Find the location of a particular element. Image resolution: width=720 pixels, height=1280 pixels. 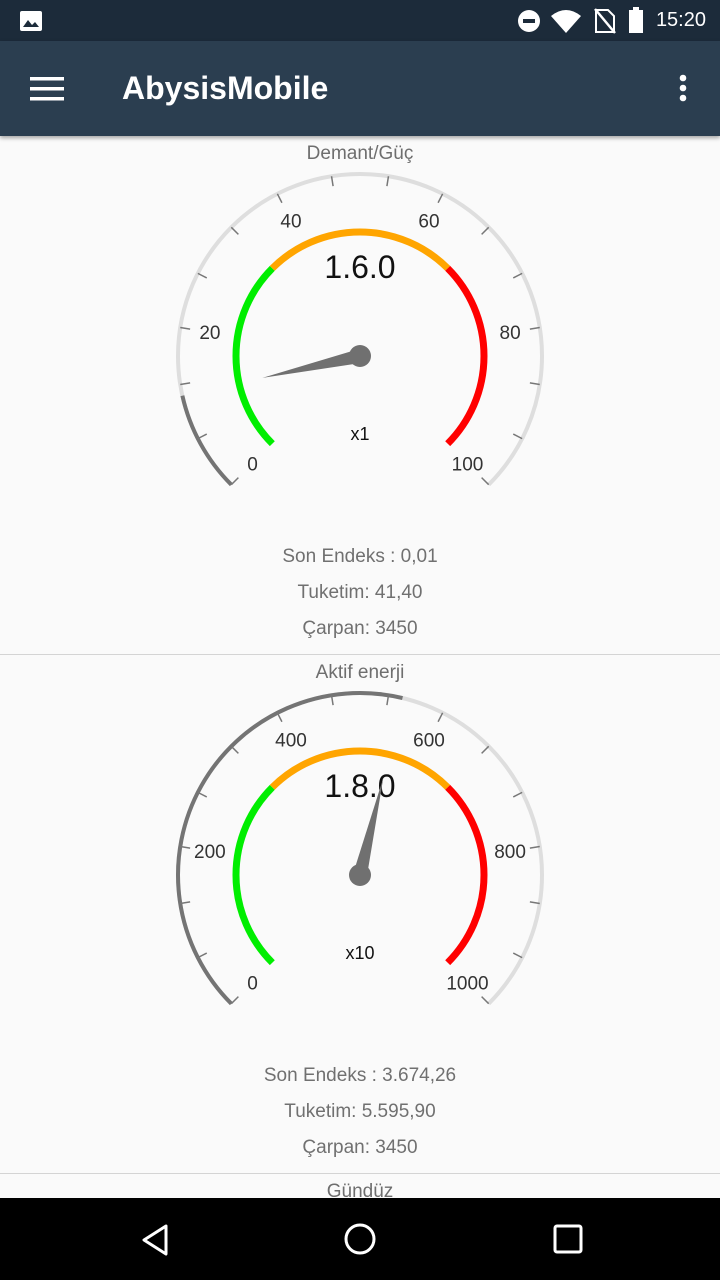

wifi-icon is located at coordinates (566, 21).